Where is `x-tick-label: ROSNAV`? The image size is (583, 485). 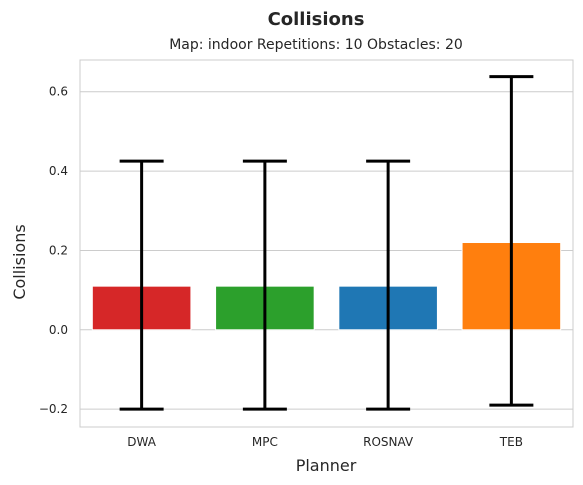 x-tick-label: ROSNAV is located at coordinates (388, 442).